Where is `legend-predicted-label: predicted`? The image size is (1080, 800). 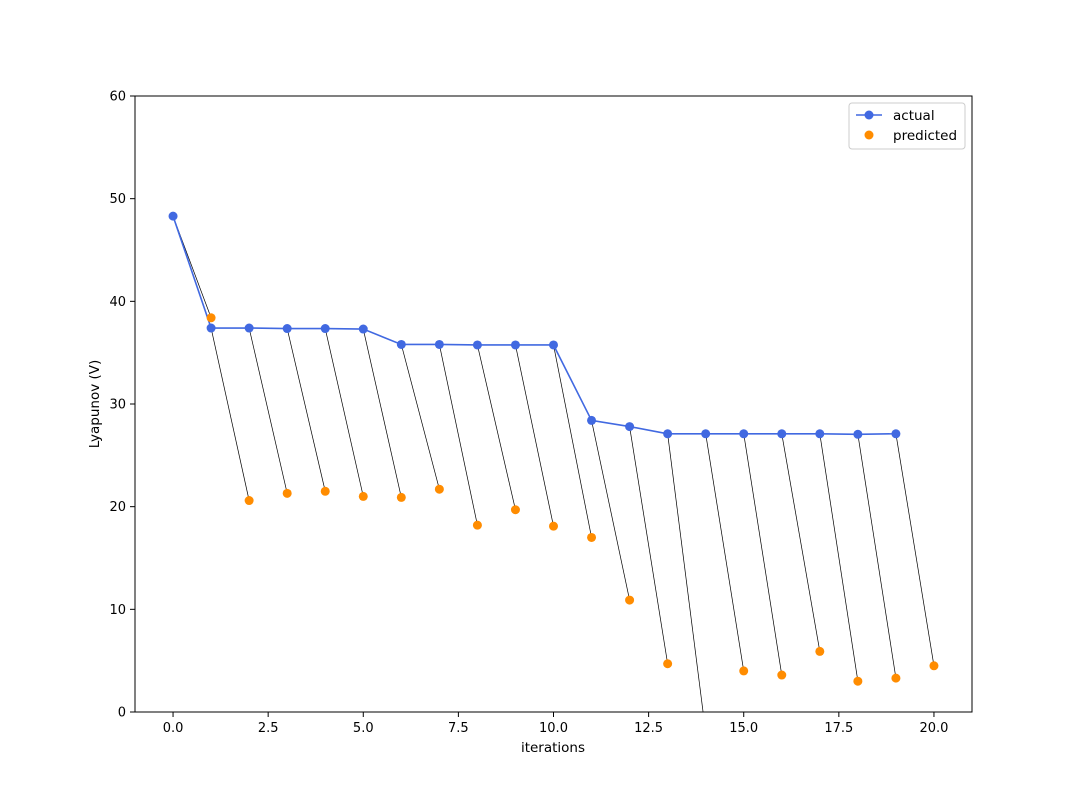
legend-predicted-label: predicted is located at coordinates (925, 136).